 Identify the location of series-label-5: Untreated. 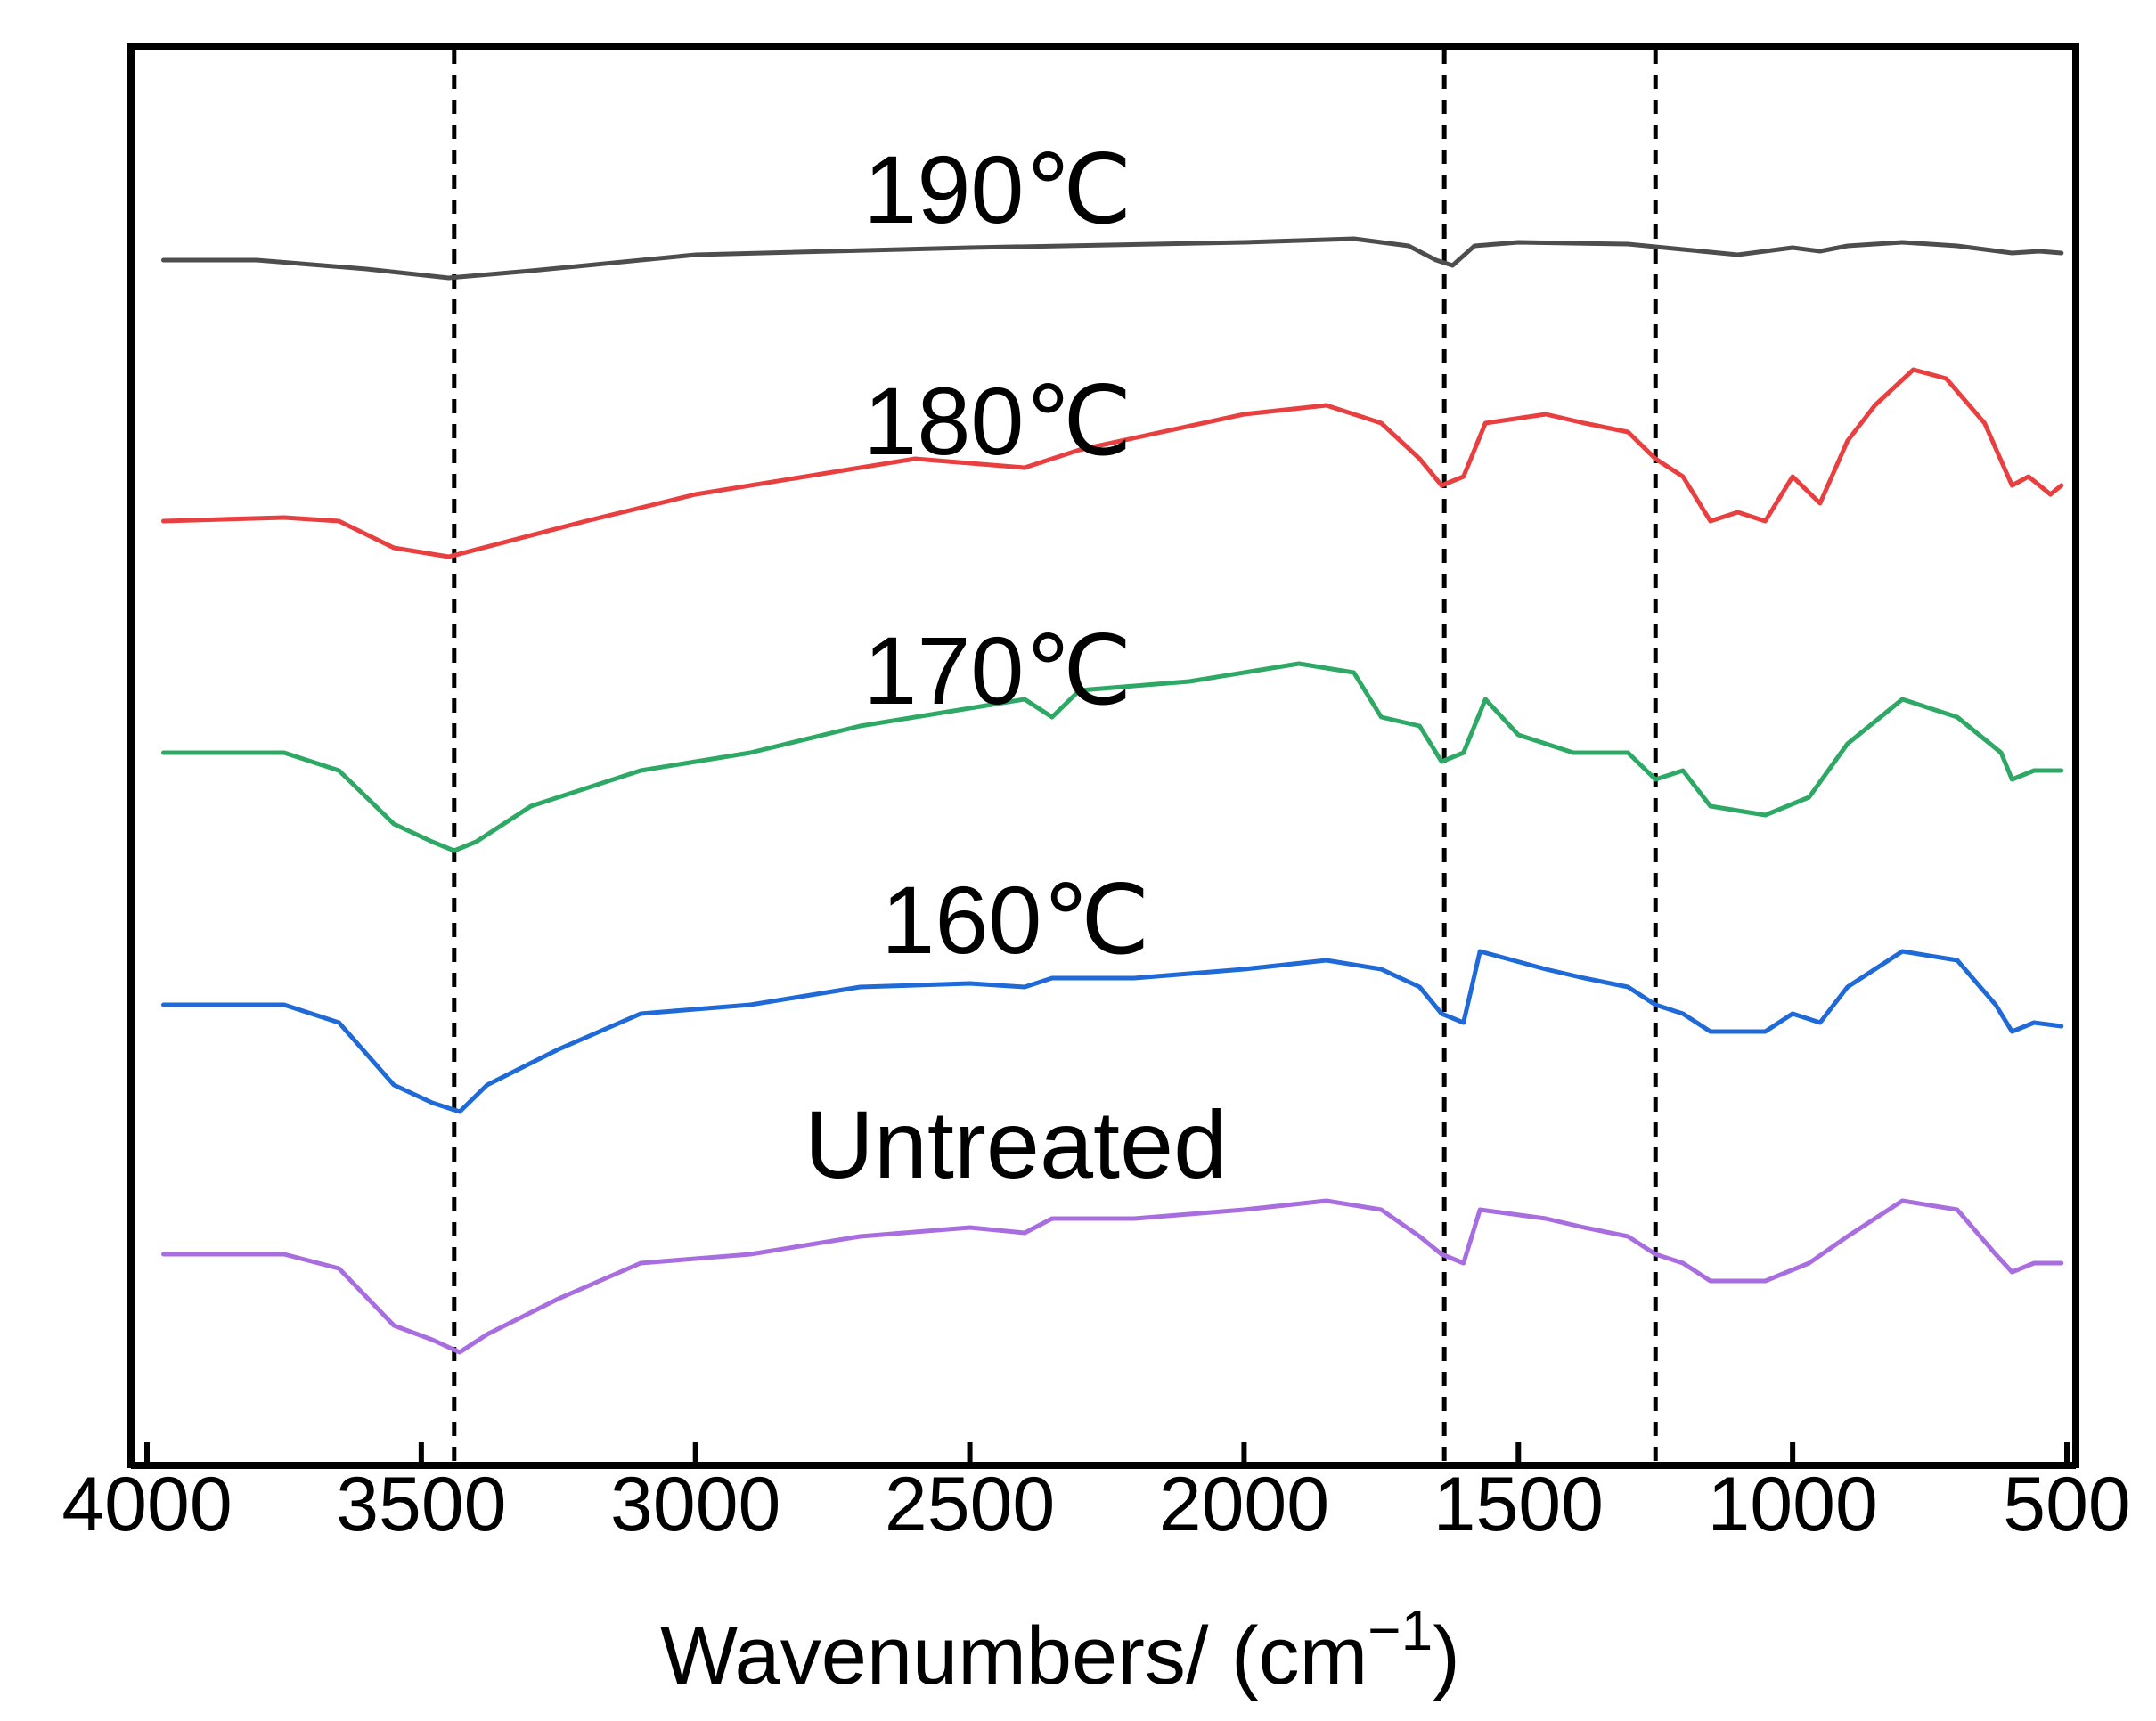
(1015, 1144).